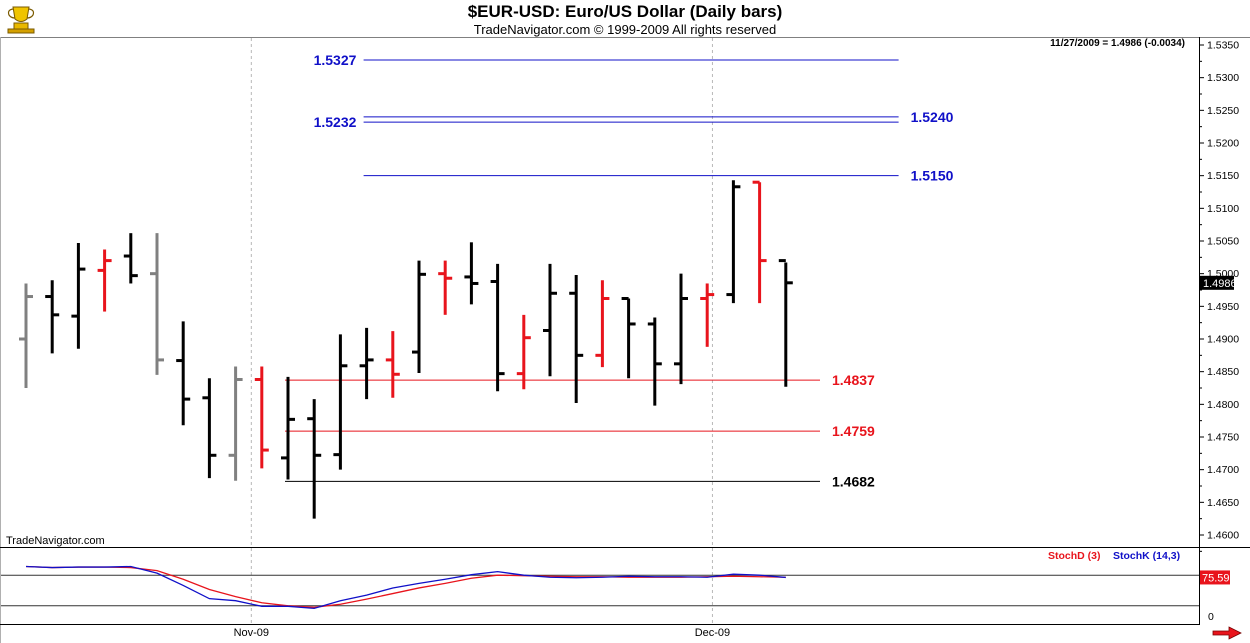 Image resolution: width=1250 pixels, height=643 pixels. What do you see at coordinates (1227, 633) in the screenshot?
I see `right-arrow-icon` at bounding box center [1227, 633].